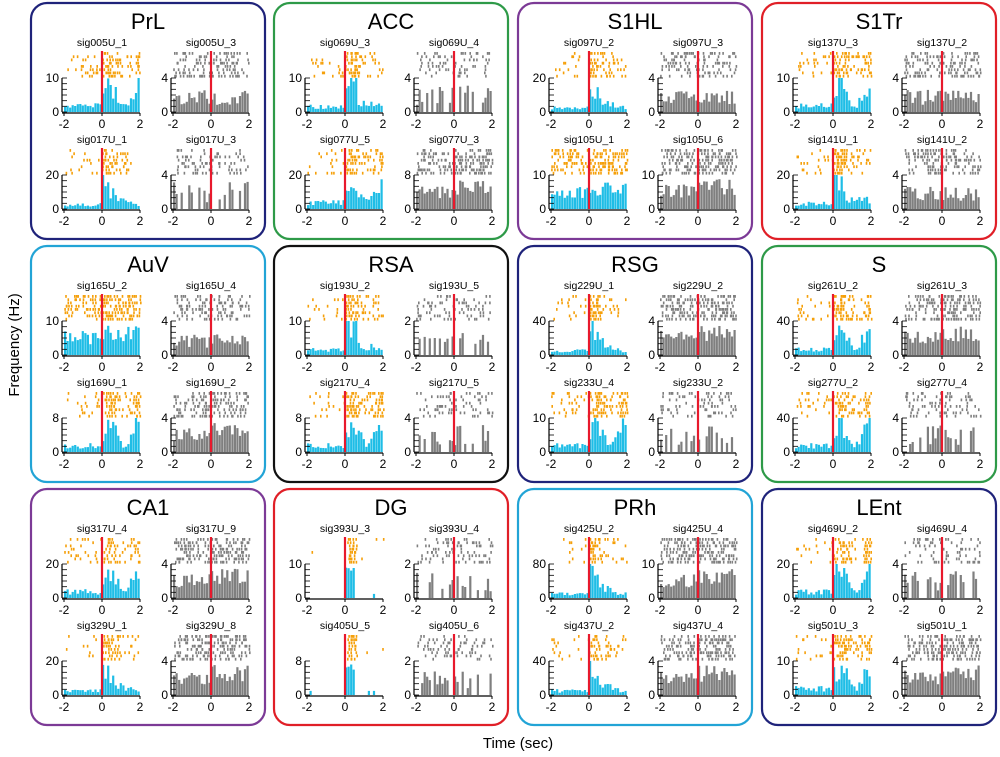 This screenshot has width=1000, height=757. I want to click on x-tick-label: 2, so click(383, 124).